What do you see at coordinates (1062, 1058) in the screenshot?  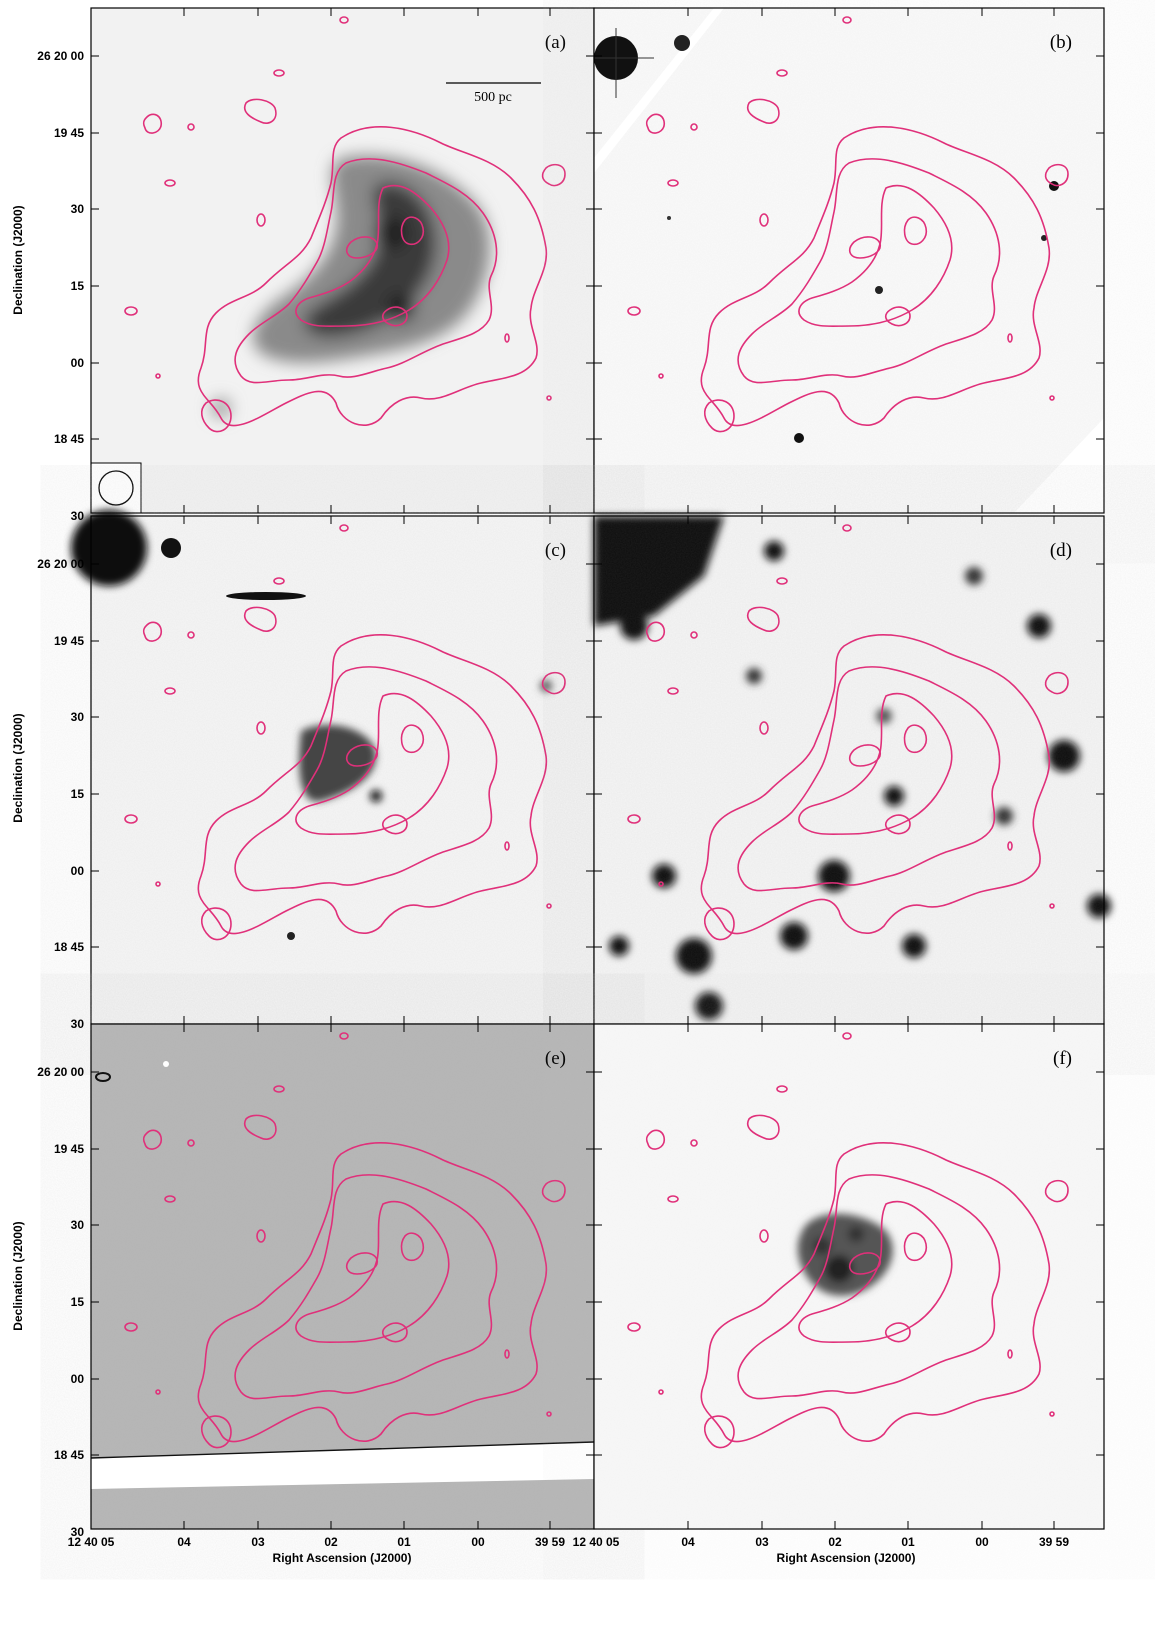 I see `panel-label-f: (f)` at bounding box center [1062, 1058].